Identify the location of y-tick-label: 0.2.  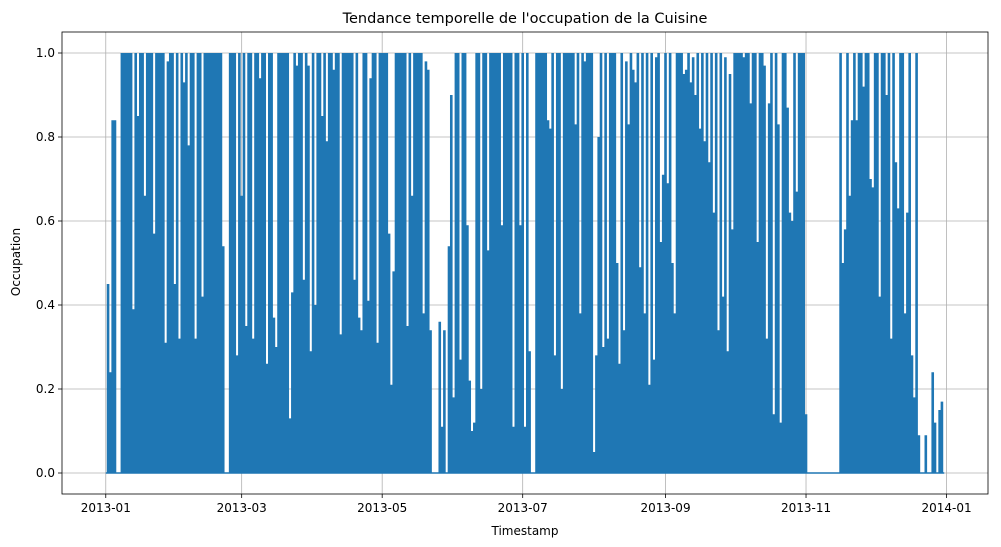
(45, 389).